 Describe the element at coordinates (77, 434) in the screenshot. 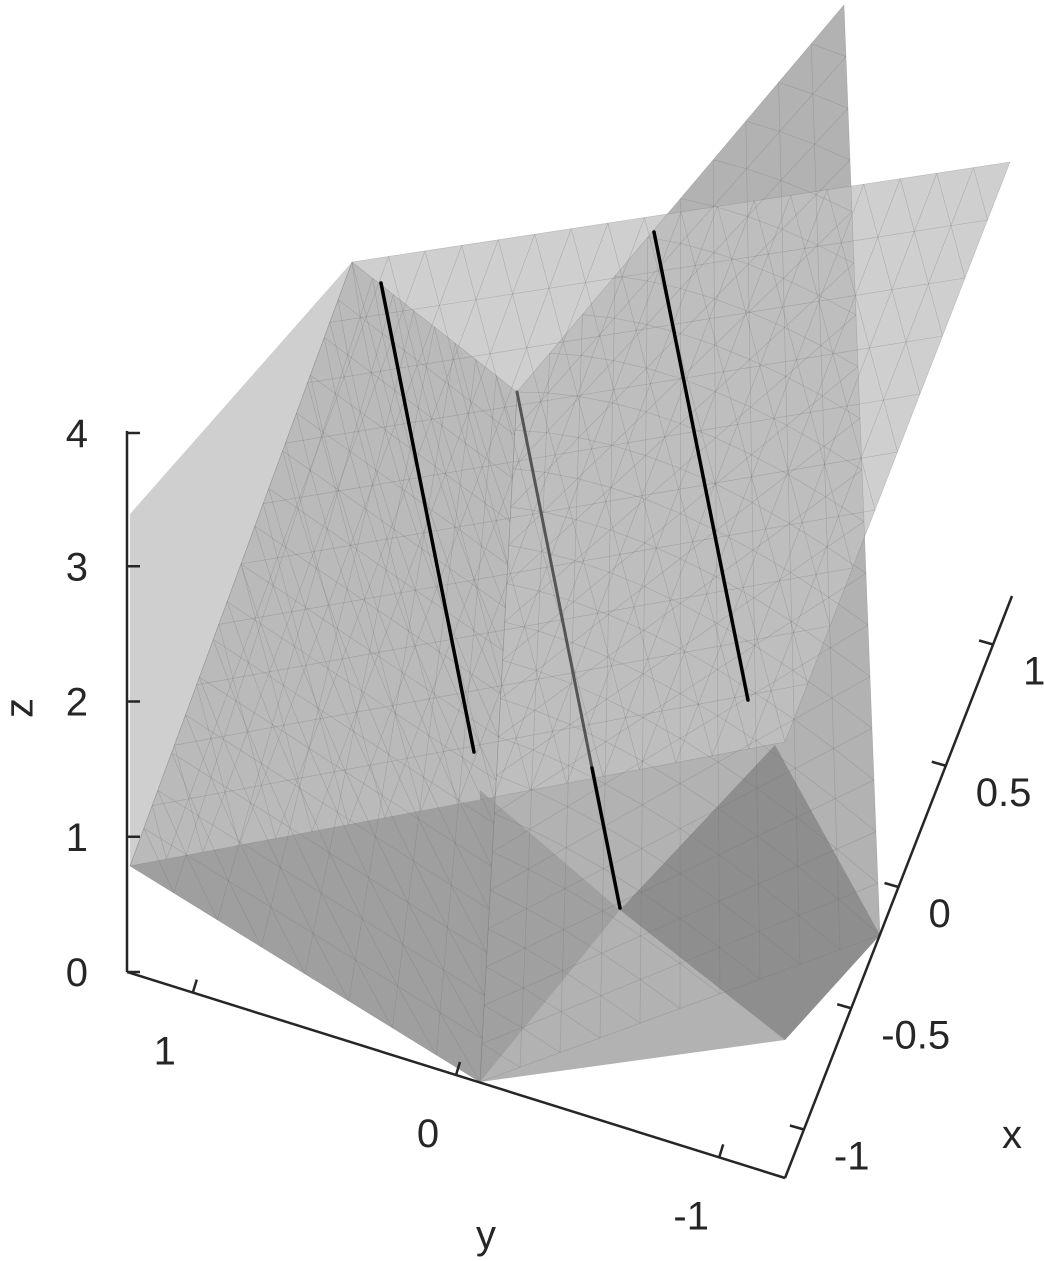

I see `z-tick-label: 4` at that location.